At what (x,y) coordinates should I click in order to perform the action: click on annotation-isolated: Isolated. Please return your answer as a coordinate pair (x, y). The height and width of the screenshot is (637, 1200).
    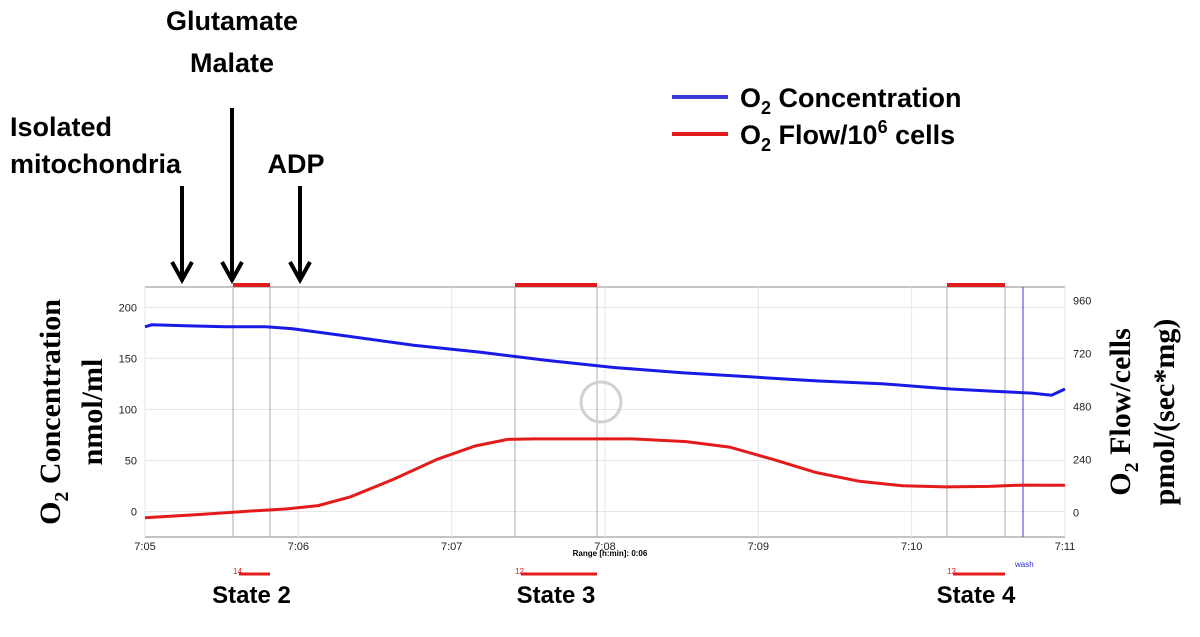
    Looking at the image, I should click on (61, 127).